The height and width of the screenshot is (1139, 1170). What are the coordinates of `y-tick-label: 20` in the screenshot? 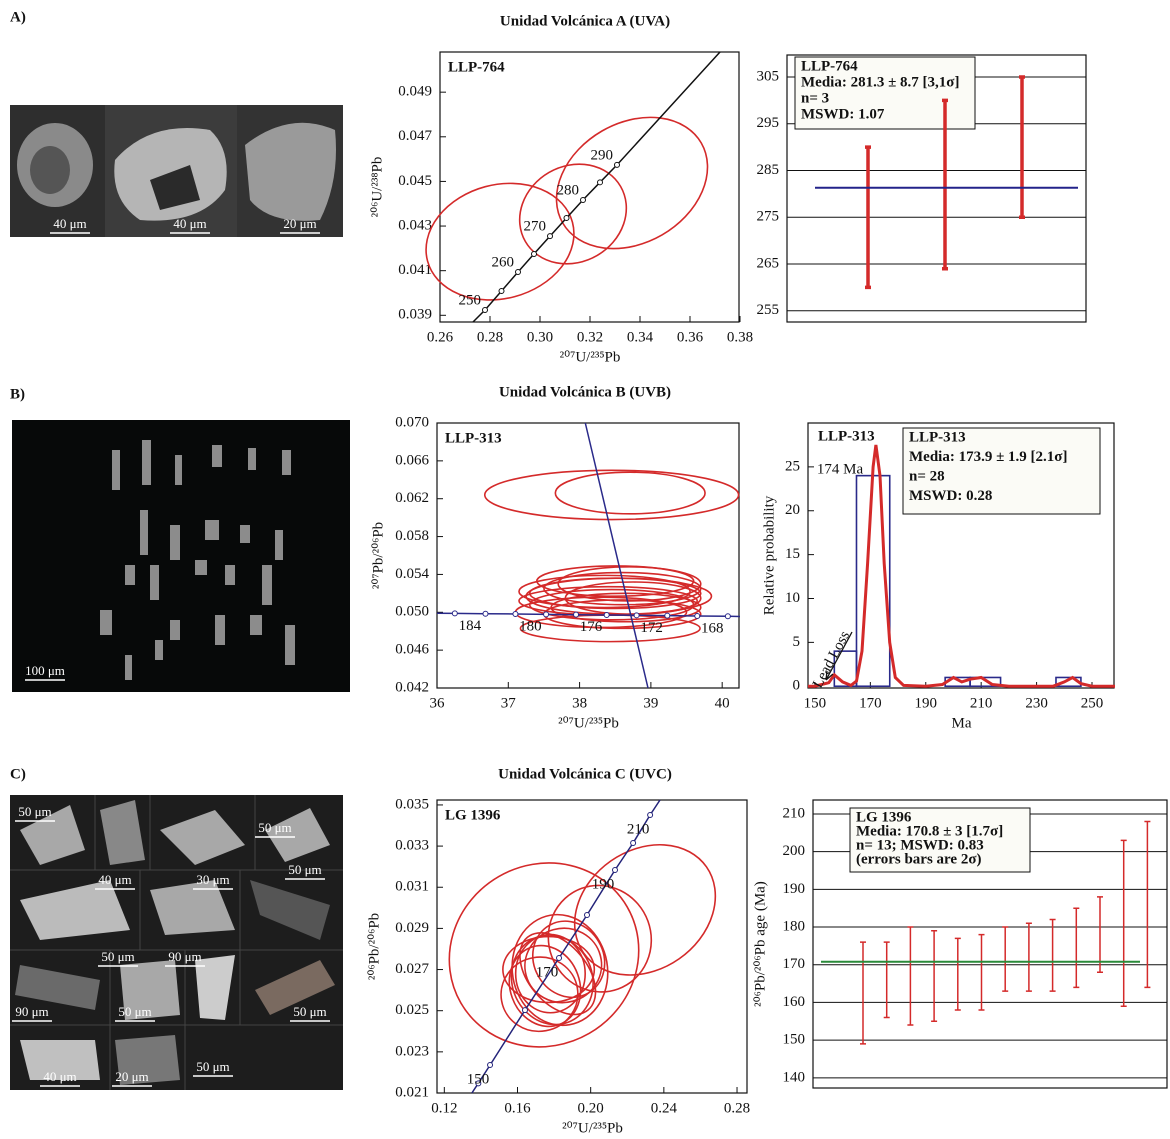 It's located at (792, 510).